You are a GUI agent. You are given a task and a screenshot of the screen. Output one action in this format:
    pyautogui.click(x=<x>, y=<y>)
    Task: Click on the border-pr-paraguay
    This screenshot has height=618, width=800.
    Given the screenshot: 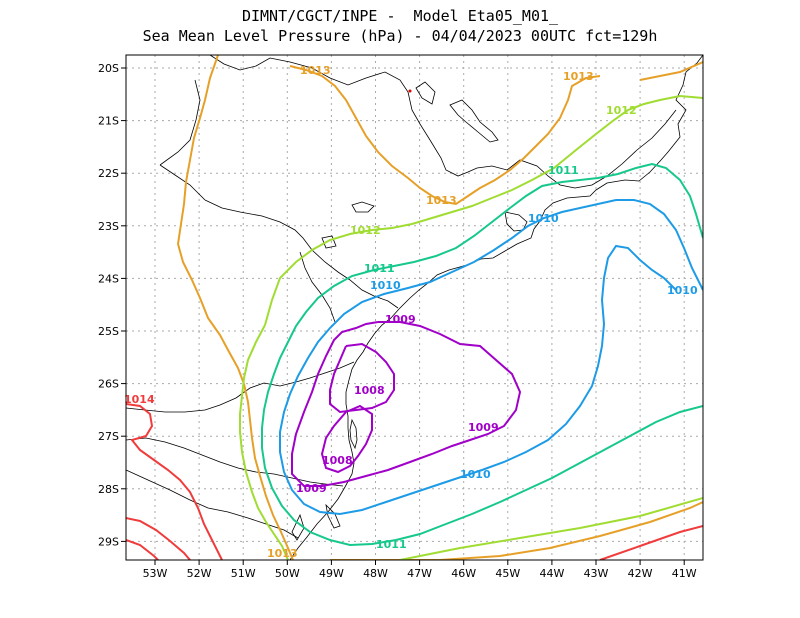 What is the action you would take?
    pyautogui.click(x=317, y=287)
    